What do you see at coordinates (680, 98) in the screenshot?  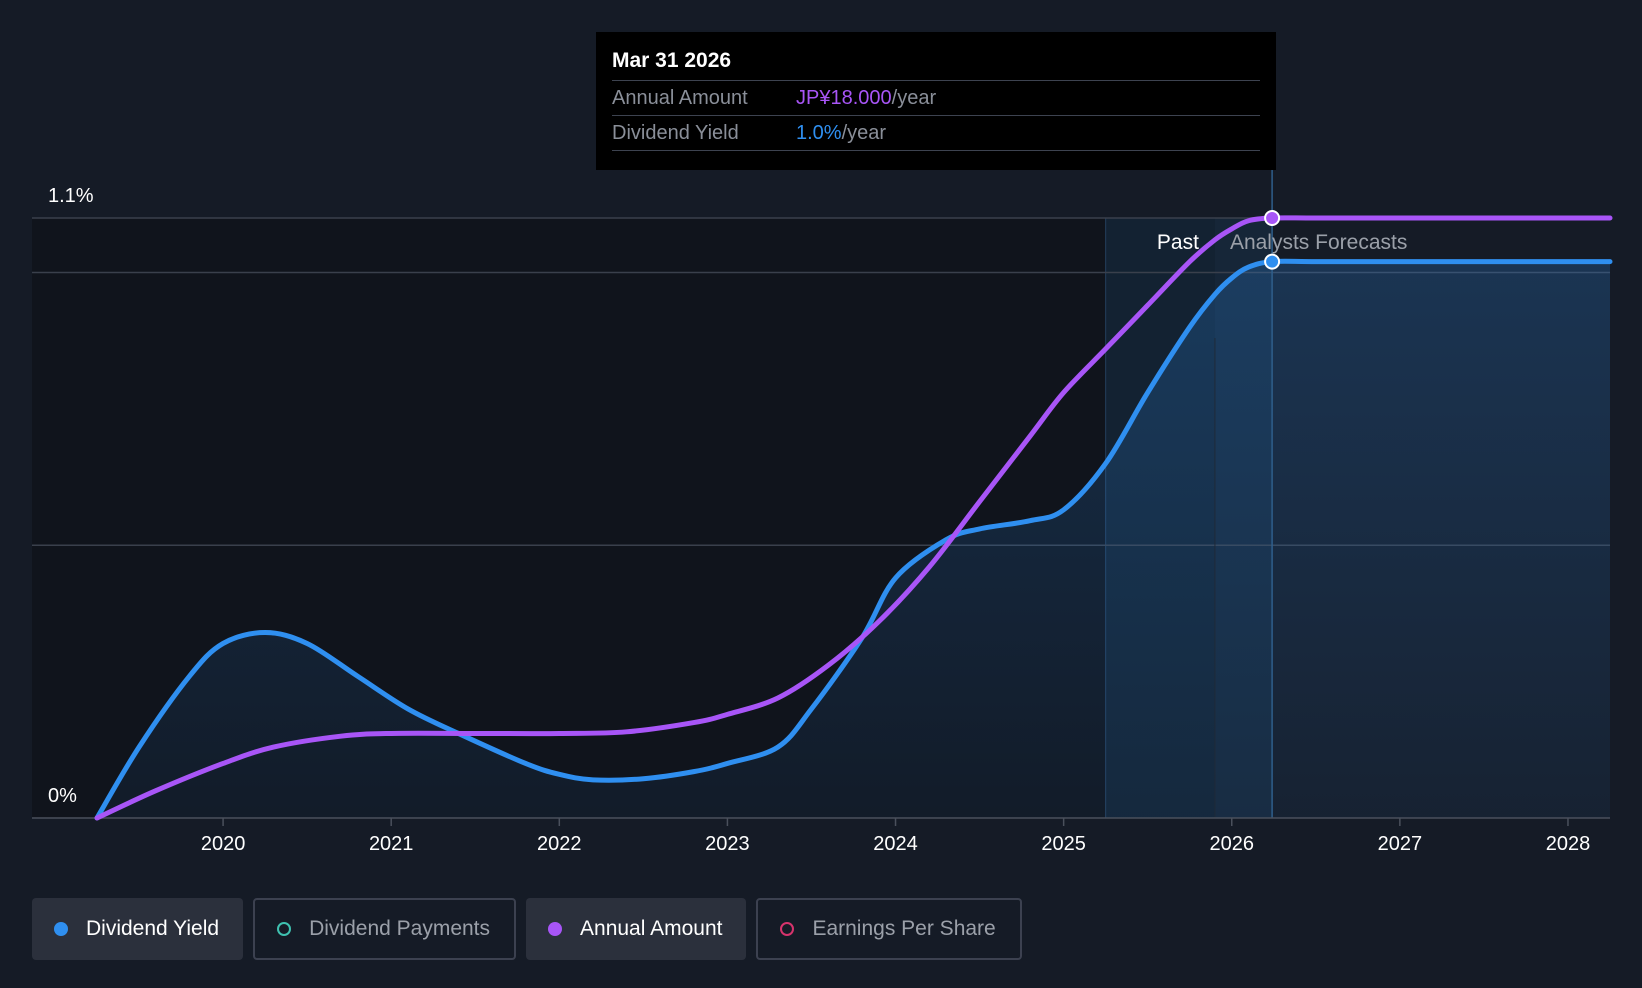 I see `tooltip-annual-label: Annual Amount` at bounding box center [680, 98].